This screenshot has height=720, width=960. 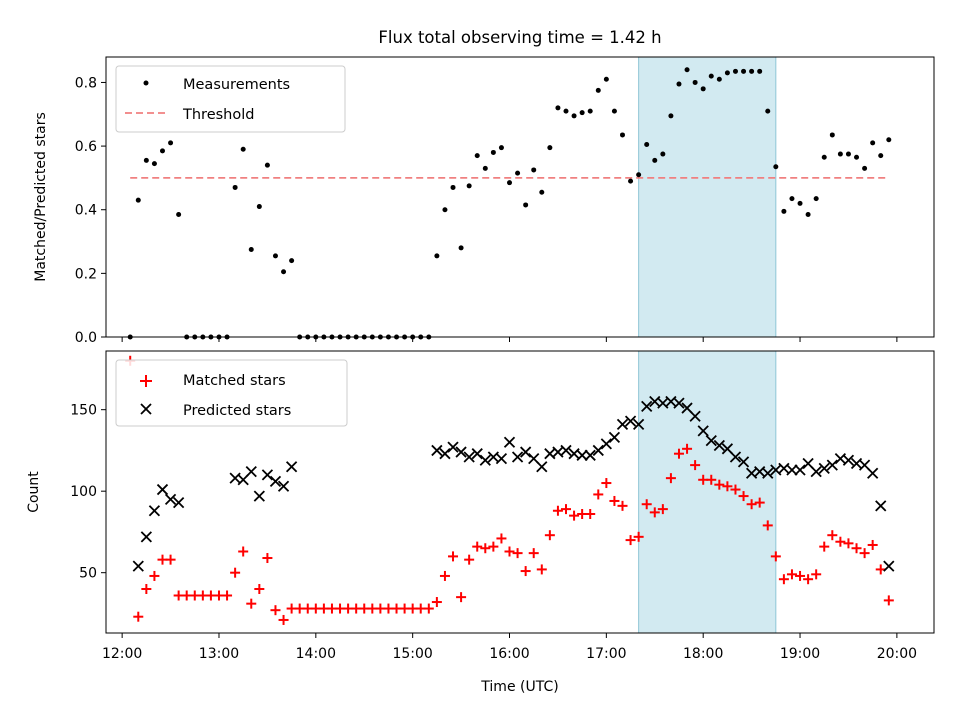 I want to click on bottom-xtick-label: 19:00, so click(x=800, y=654).